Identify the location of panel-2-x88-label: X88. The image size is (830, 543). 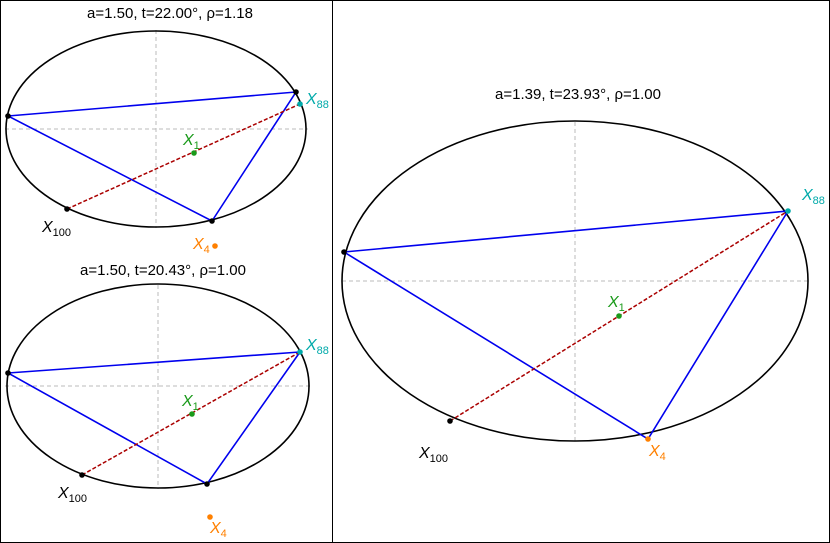
(317, 347).